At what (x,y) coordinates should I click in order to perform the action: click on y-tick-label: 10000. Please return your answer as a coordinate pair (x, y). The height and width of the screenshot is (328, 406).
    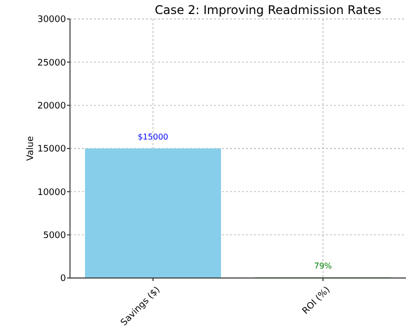
    Looking at the image, I should click on (51, 193).